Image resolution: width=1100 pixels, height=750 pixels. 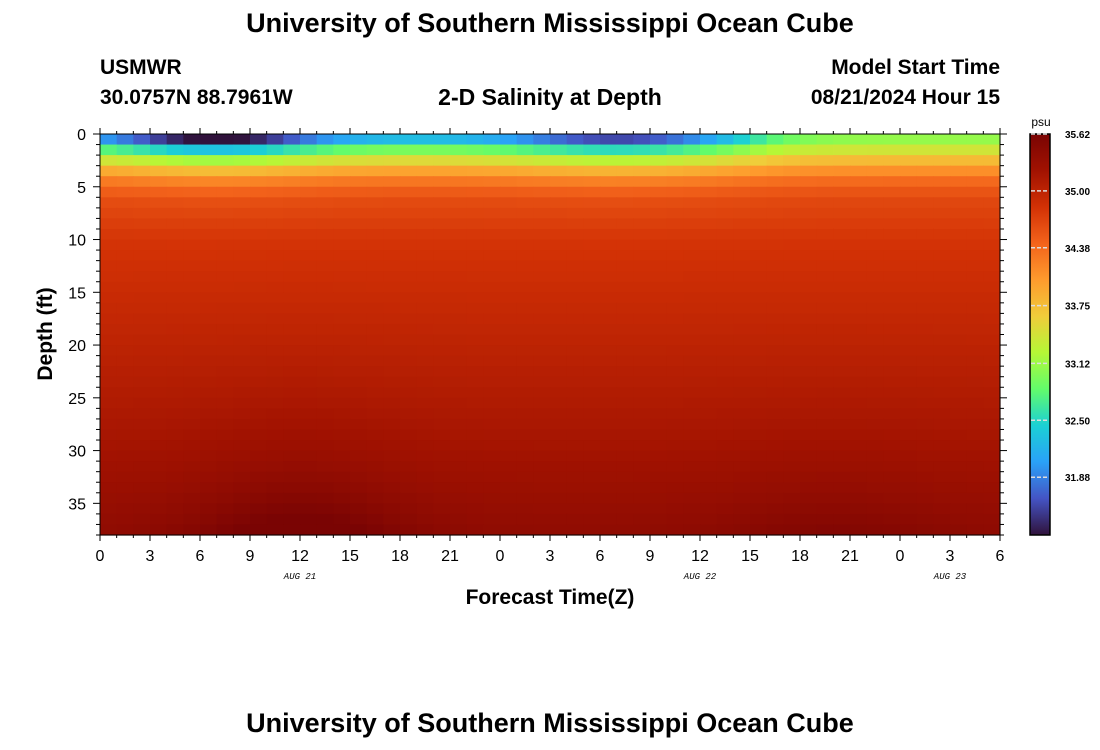 What do you see at coordinates (141, 67) in the screenshot?
I see `station-id: USMWR` at bounding box center [141, 67].